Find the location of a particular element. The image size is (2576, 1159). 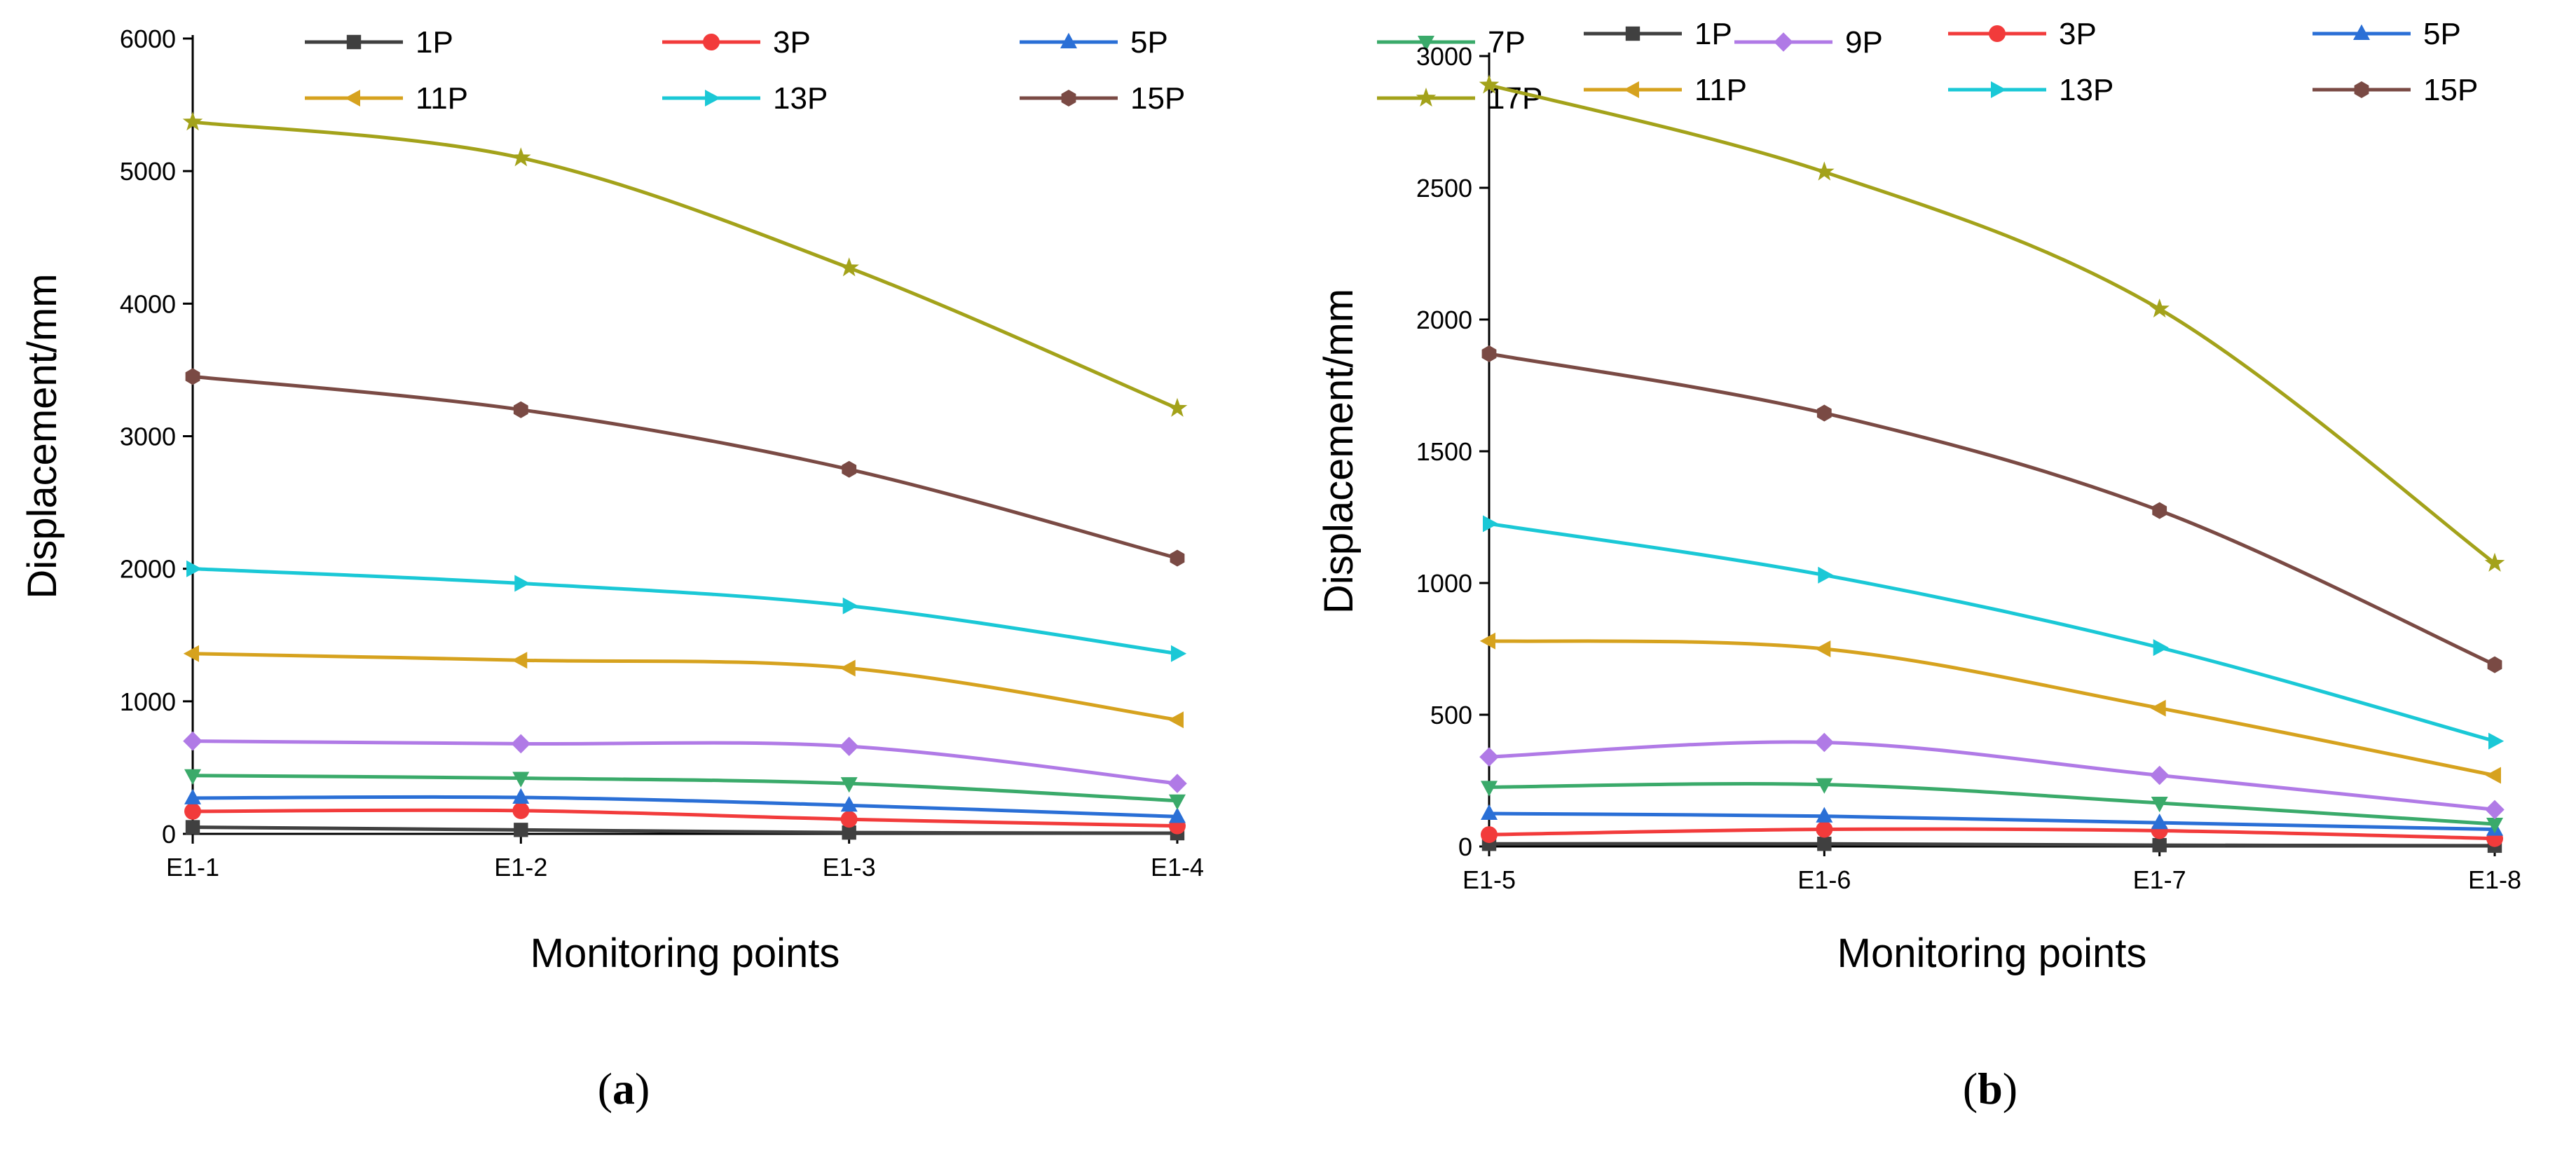

series-11p is located at coordinates (1990, 708).